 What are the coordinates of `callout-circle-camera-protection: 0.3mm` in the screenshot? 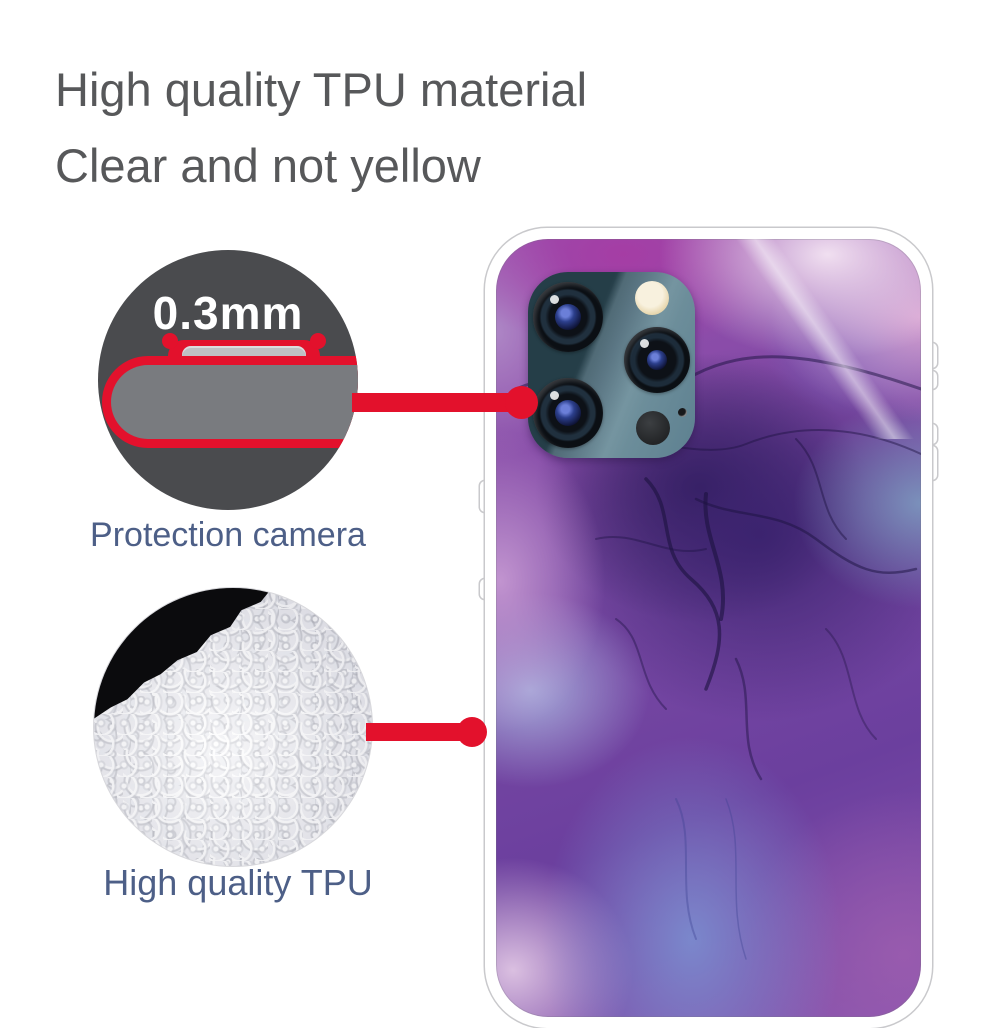 It's located at (228, 380).